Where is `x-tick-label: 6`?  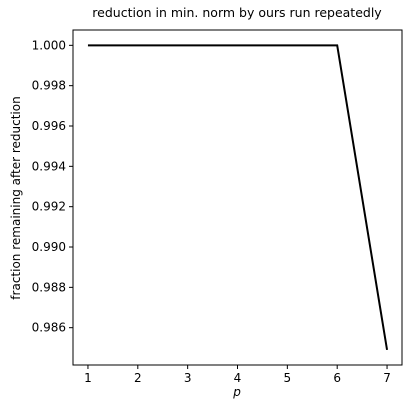
x-tick-label: 6 is located at coordinates (337, 378).